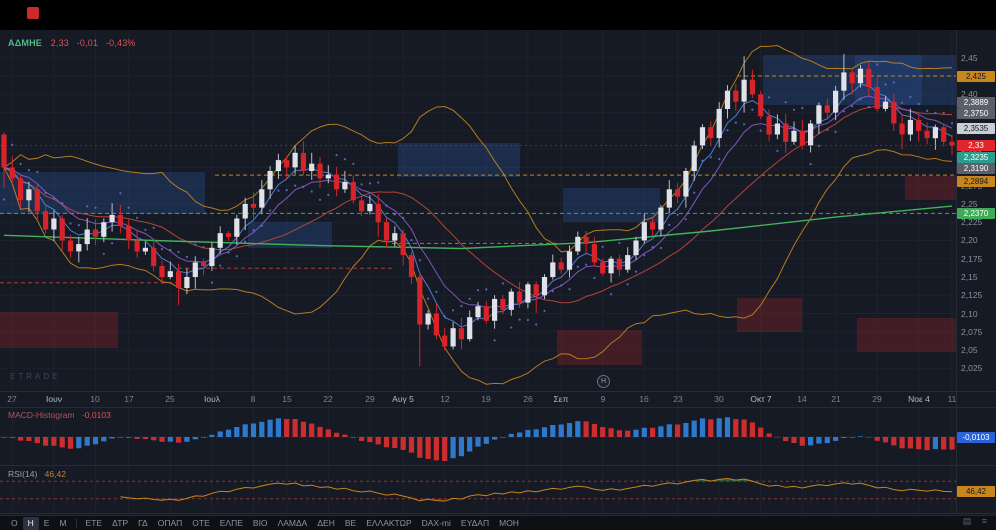 The image size is (996, 530). What do you see at coordinates (603, 381) in the screenshot?
I see `event-marker: H` at bounding box center [603, 381].